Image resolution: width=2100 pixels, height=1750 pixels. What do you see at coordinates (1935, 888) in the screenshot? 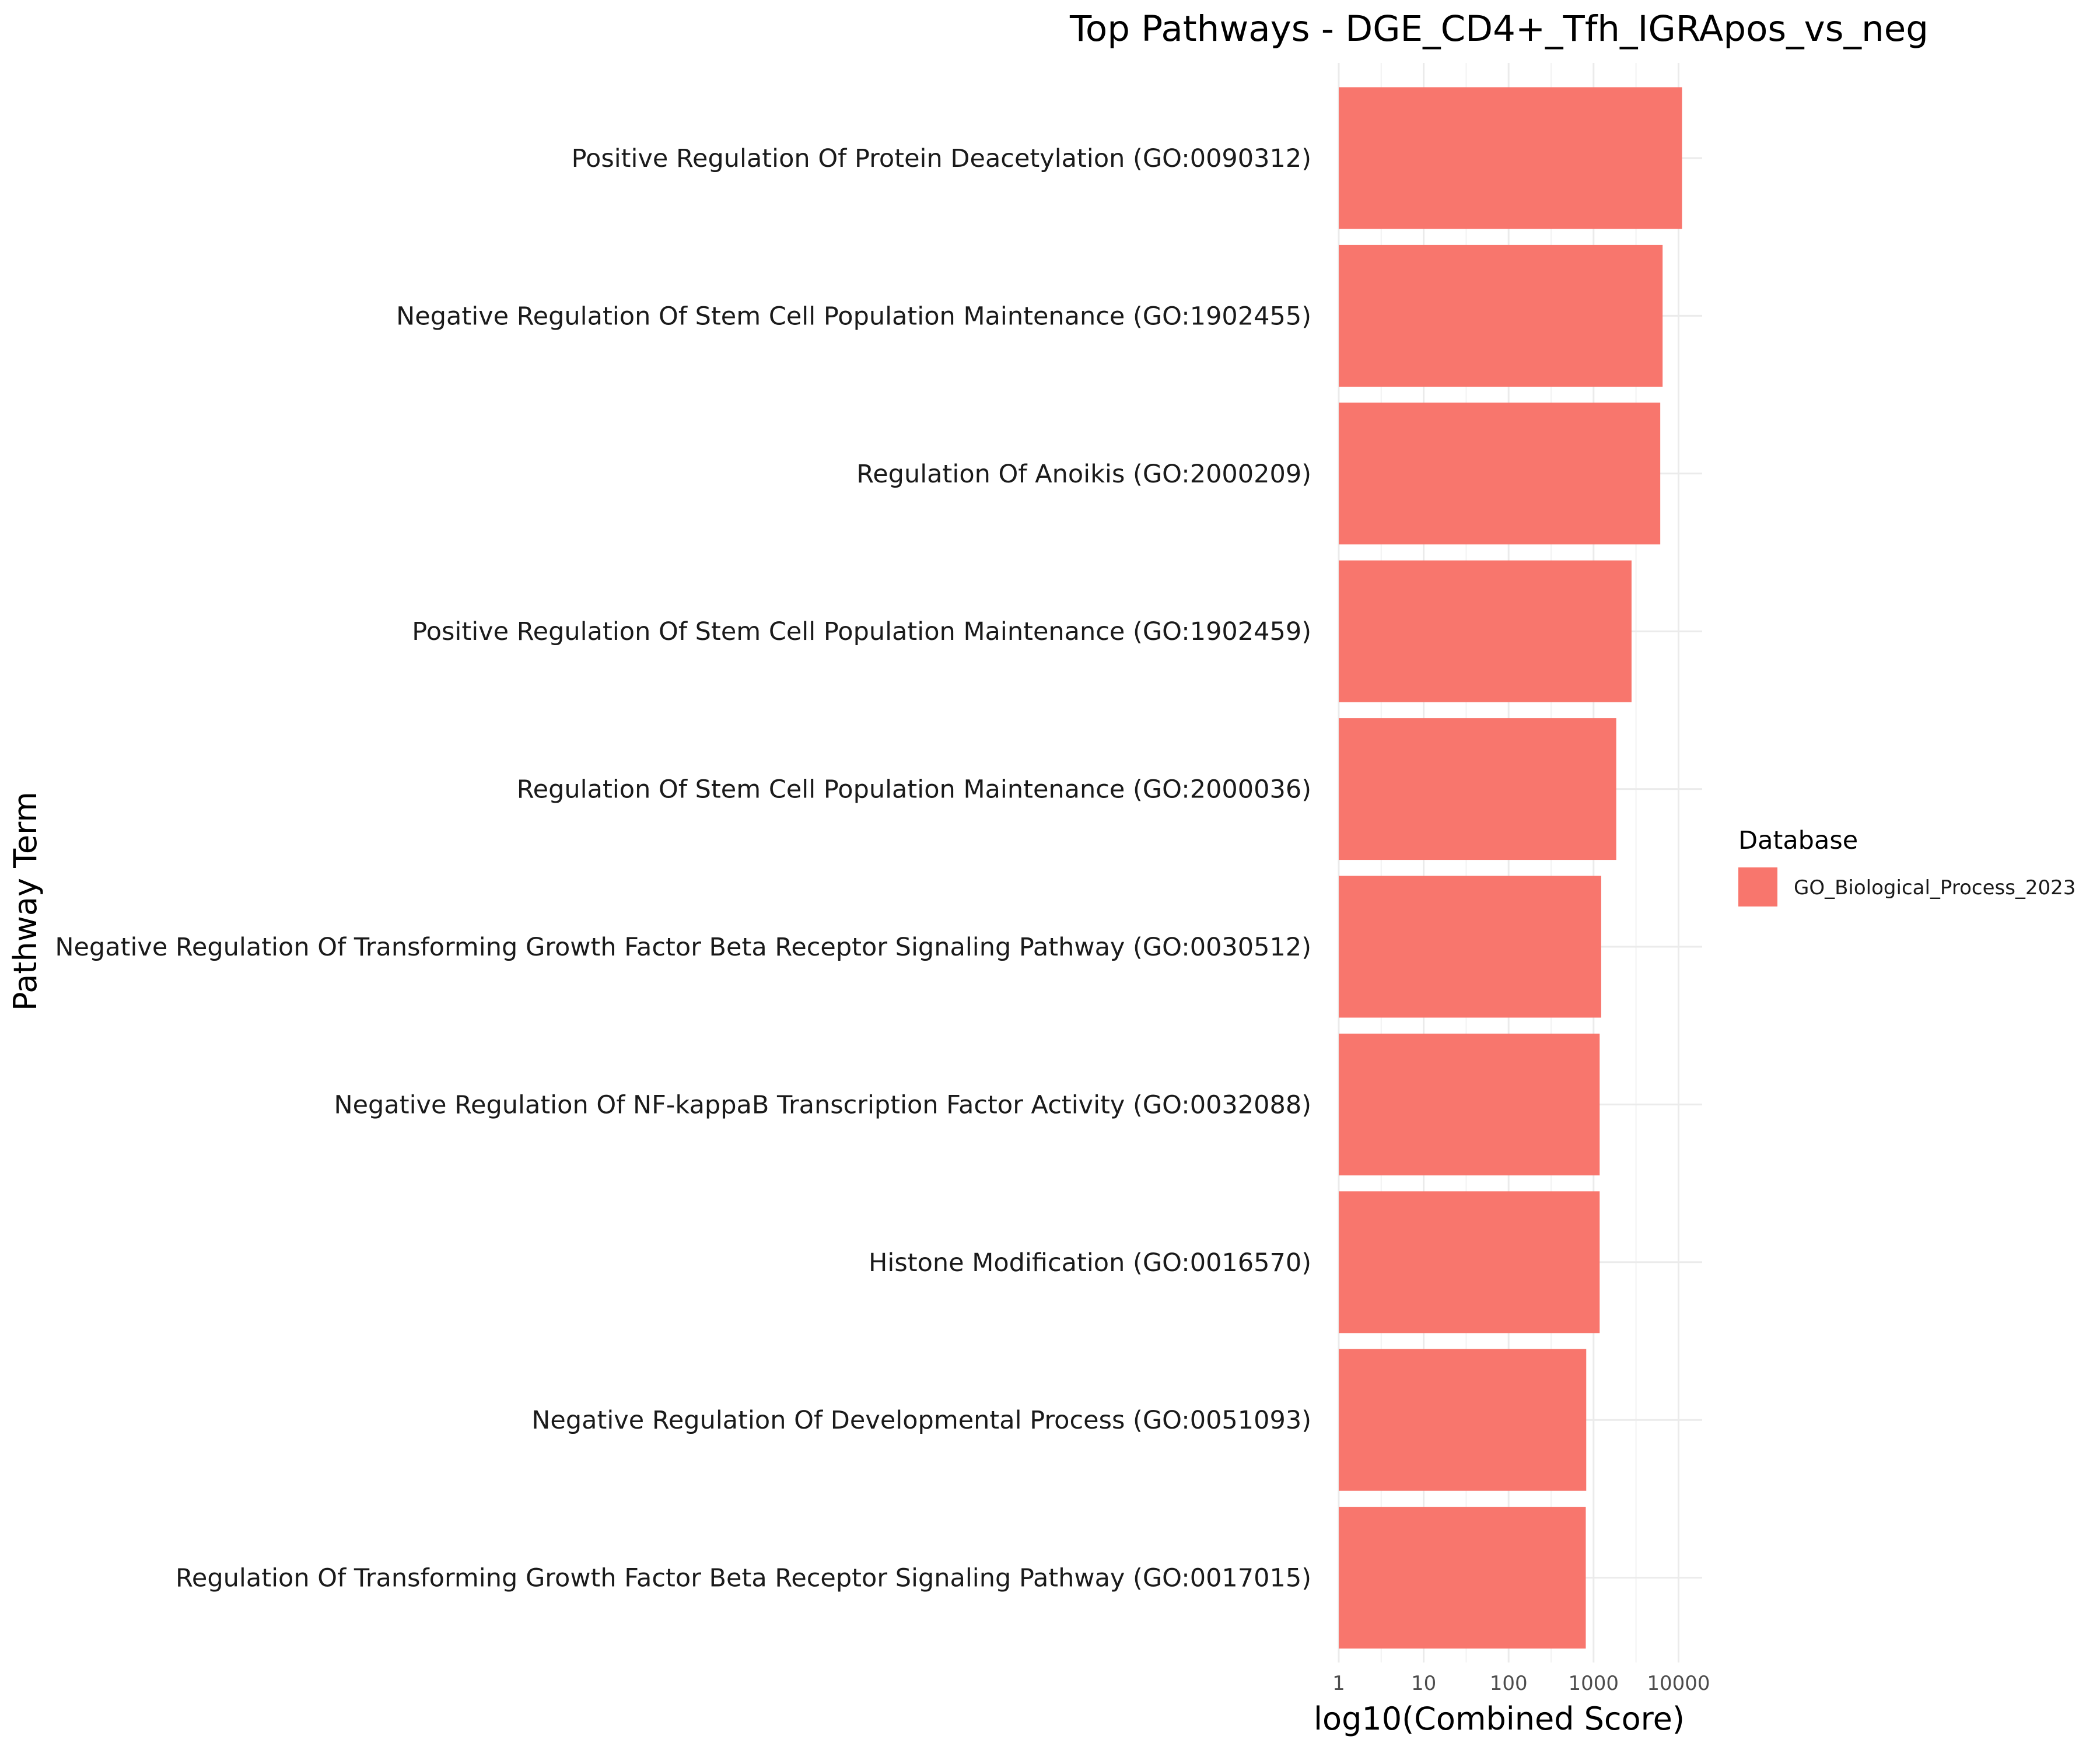
I see `legend-label: GO_Biological_Process_2023` at bounding box center [1935, 888].